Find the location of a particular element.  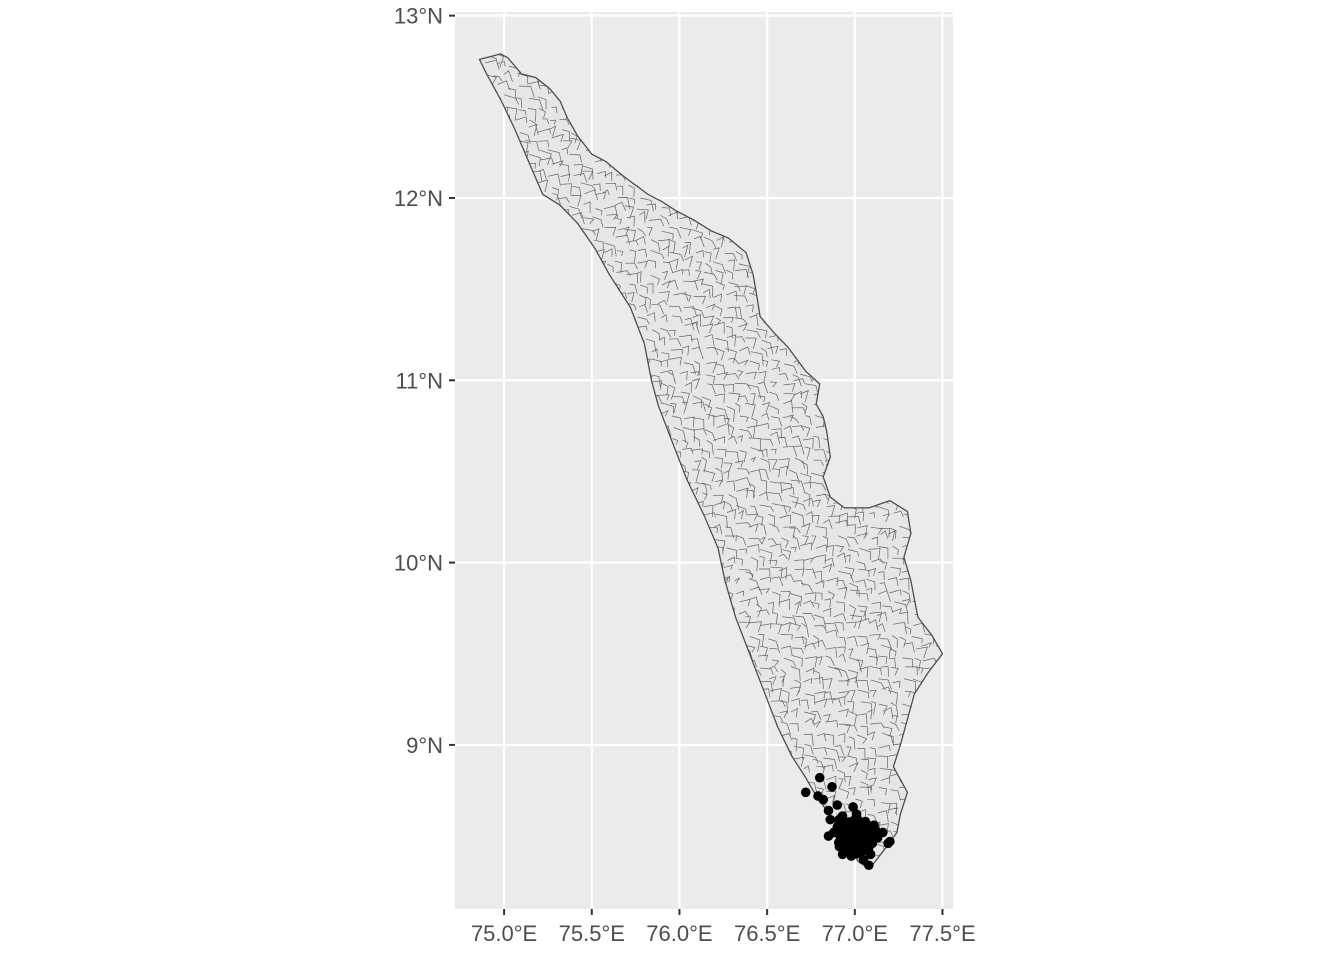

y-tick-label: 9°N is located at coordinates (424, 745).